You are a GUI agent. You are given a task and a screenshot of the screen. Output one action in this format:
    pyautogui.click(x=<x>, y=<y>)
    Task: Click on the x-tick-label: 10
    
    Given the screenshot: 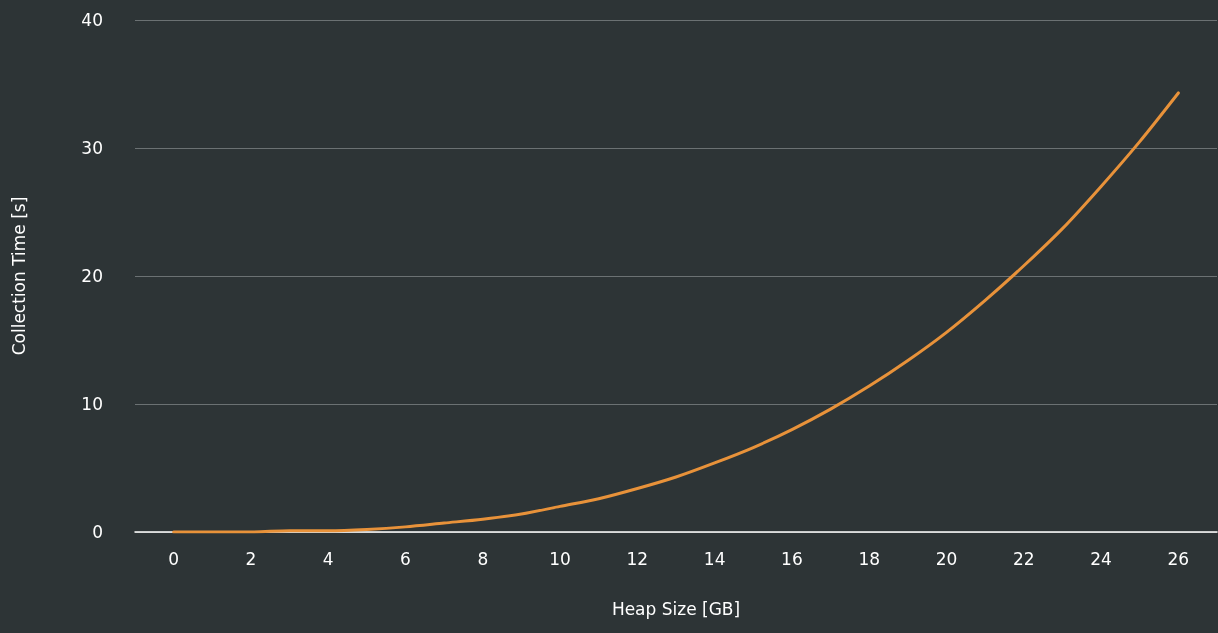 What is the action you would take?
    pyautogui.click(x=560, y=558)
    